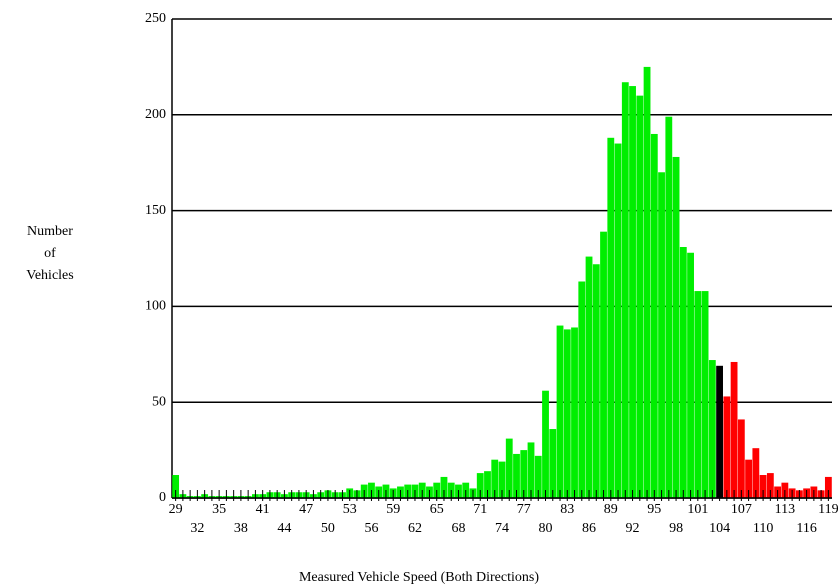  Describe the element at coordinates (219, 509) in the screenshot. I see `x-tick-label: 35` at that location.